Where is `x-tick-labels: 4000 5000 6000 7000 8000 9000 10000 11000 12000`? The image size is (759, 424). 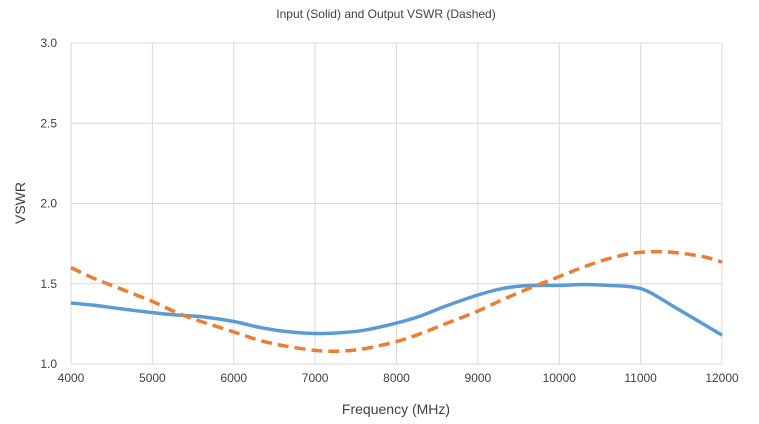
x-tick-labels: 4000 5000 6000 7000 8000 9000 10000 11000 12000 is located at coordinates (398, 378).